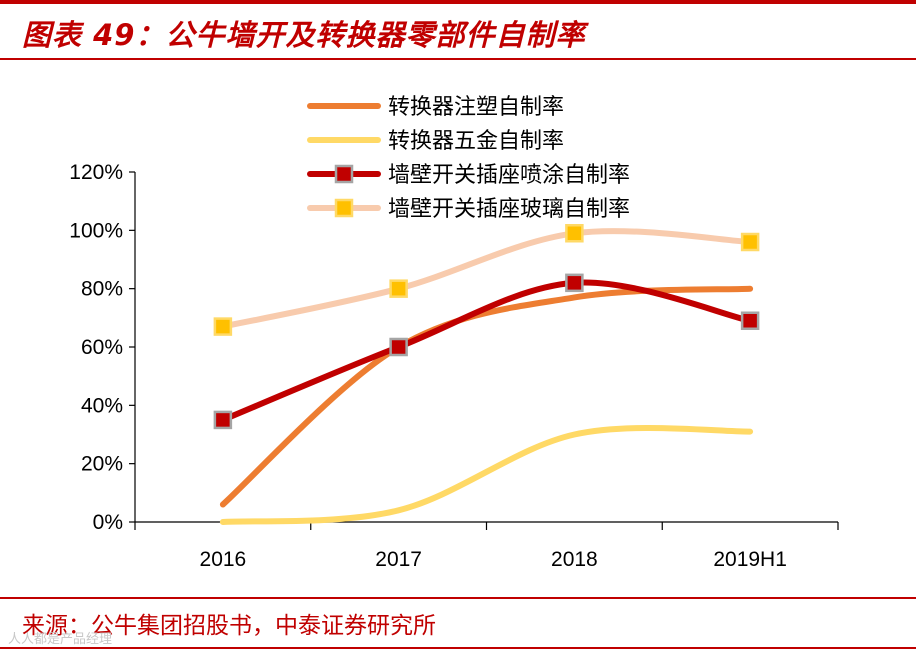 This screenshot has height=652, width=916. Describe the element at coordinates (96, 230) in the screenshot. I see `y-tick-label-5: 100%` at that location.